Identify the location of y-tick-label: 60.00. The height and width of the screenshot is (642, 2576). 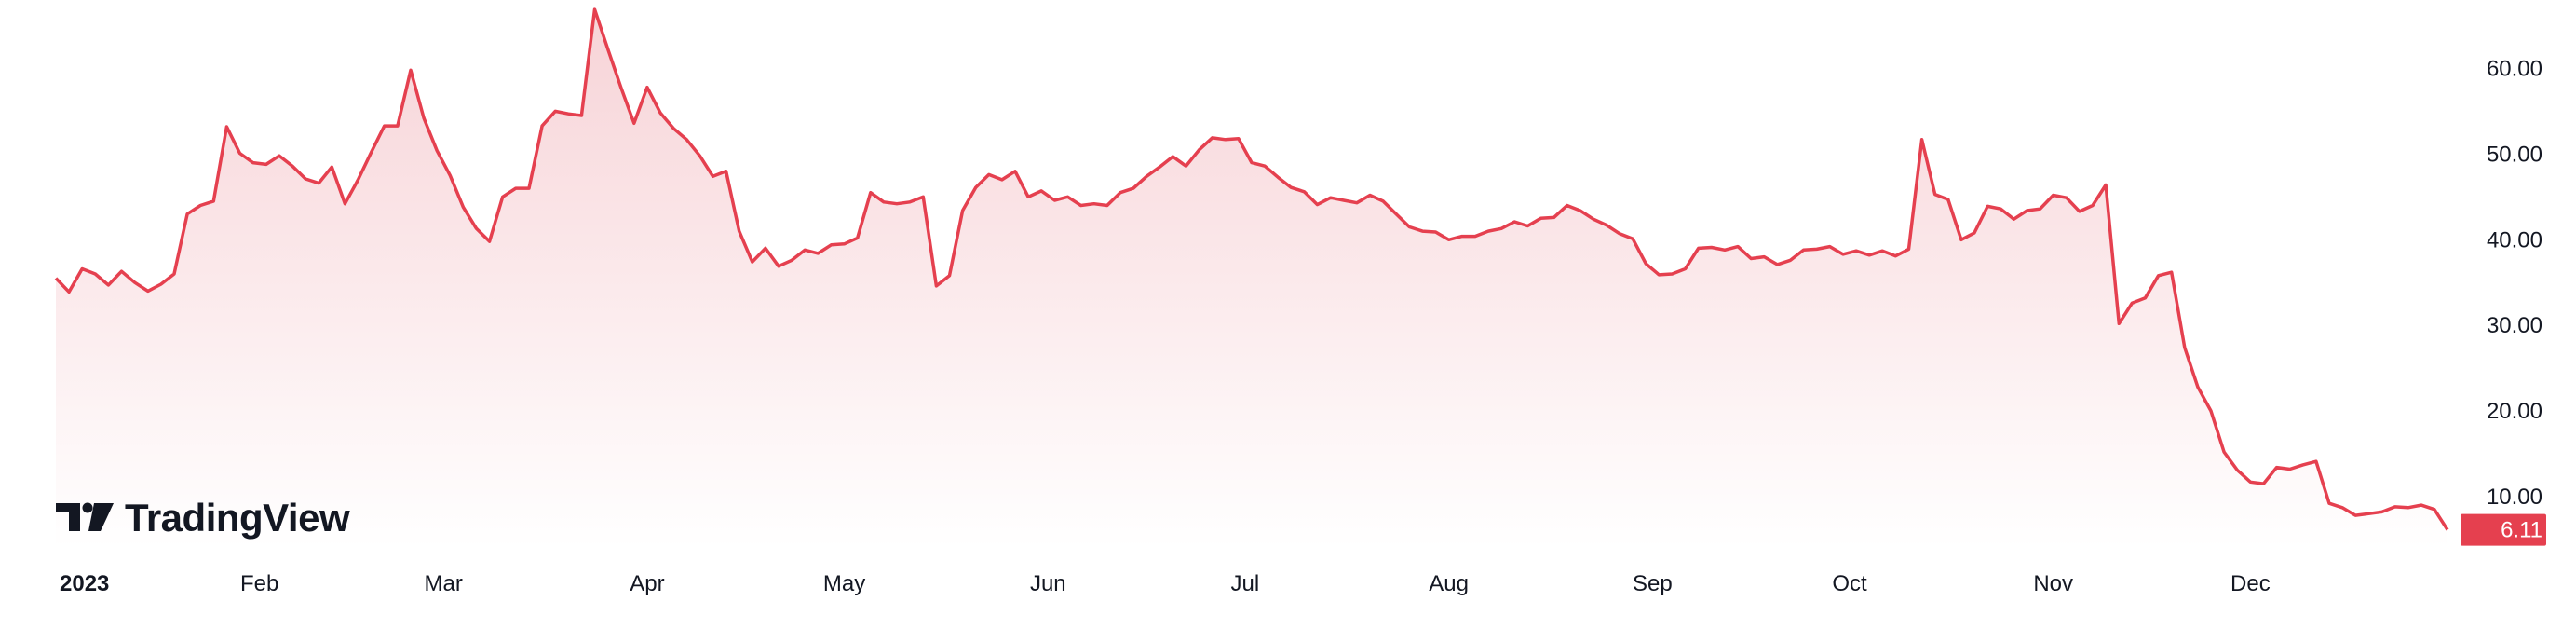
(2514, 69).